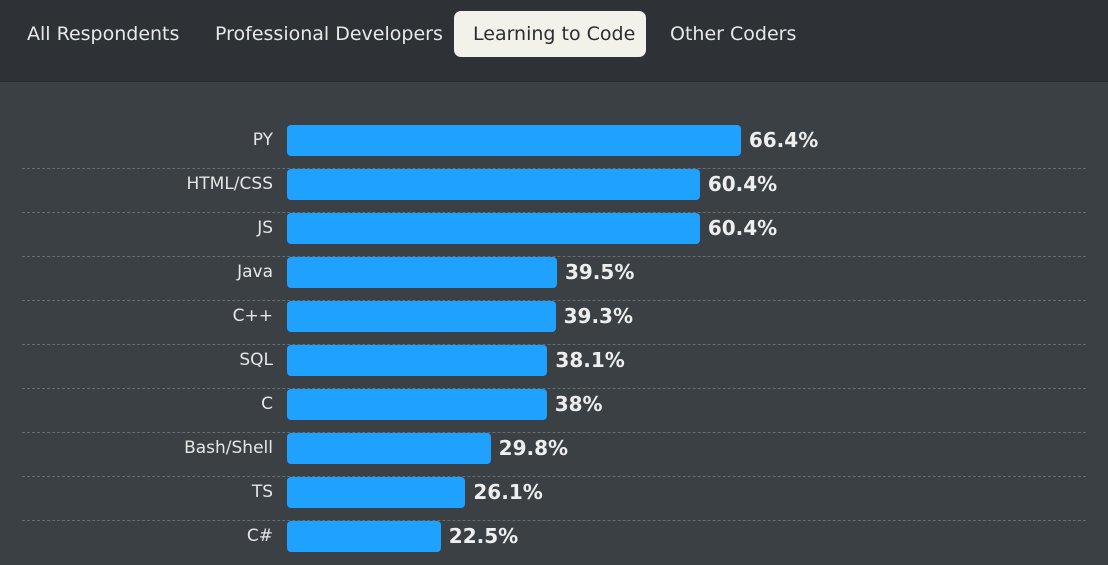  I want to click on value-label: 22.5%, so click(483, 536).